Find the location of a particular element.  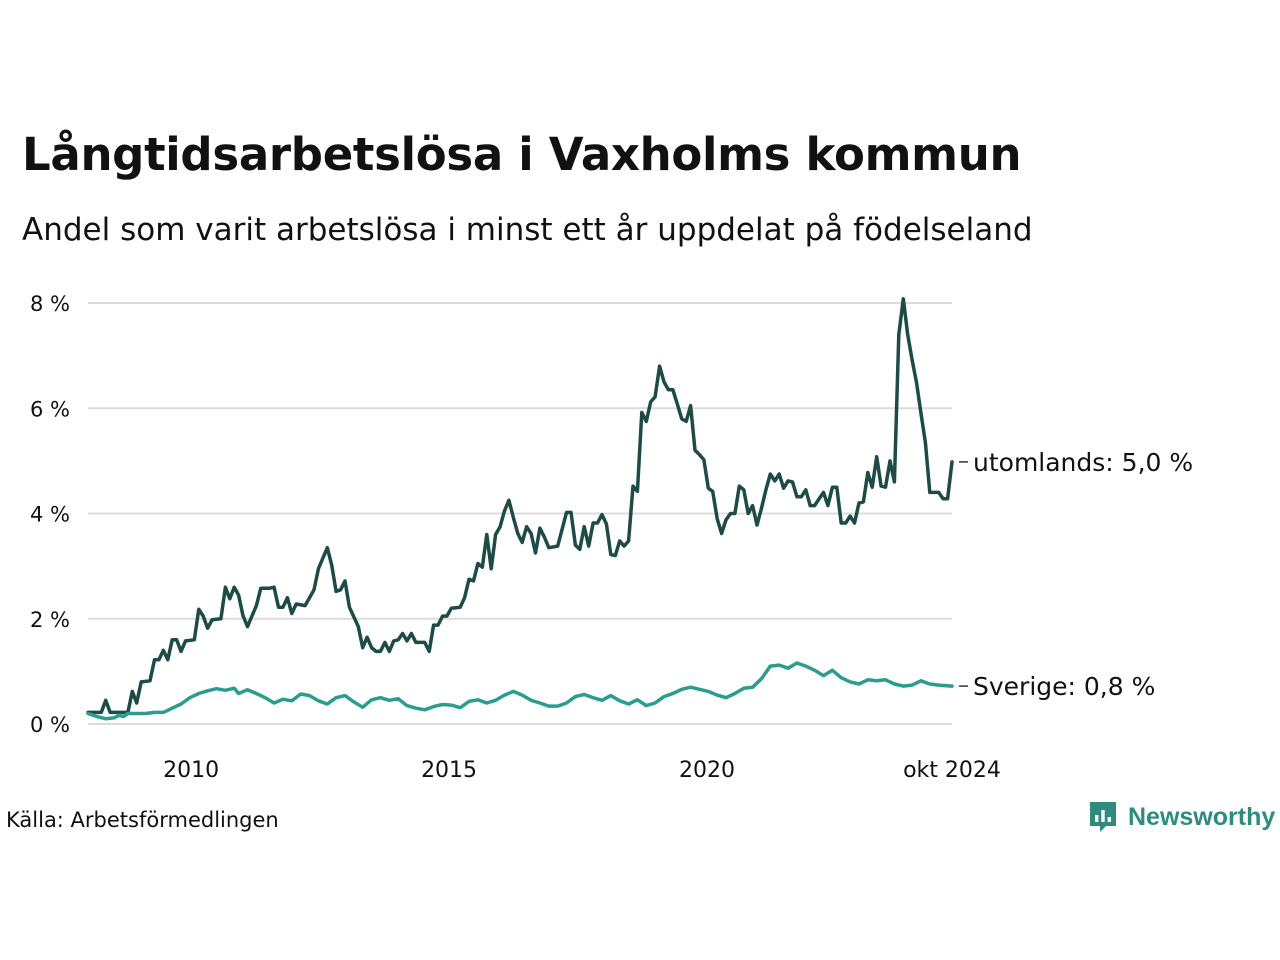

y-tick-label: 8 % is located at coordinates (50, 304).